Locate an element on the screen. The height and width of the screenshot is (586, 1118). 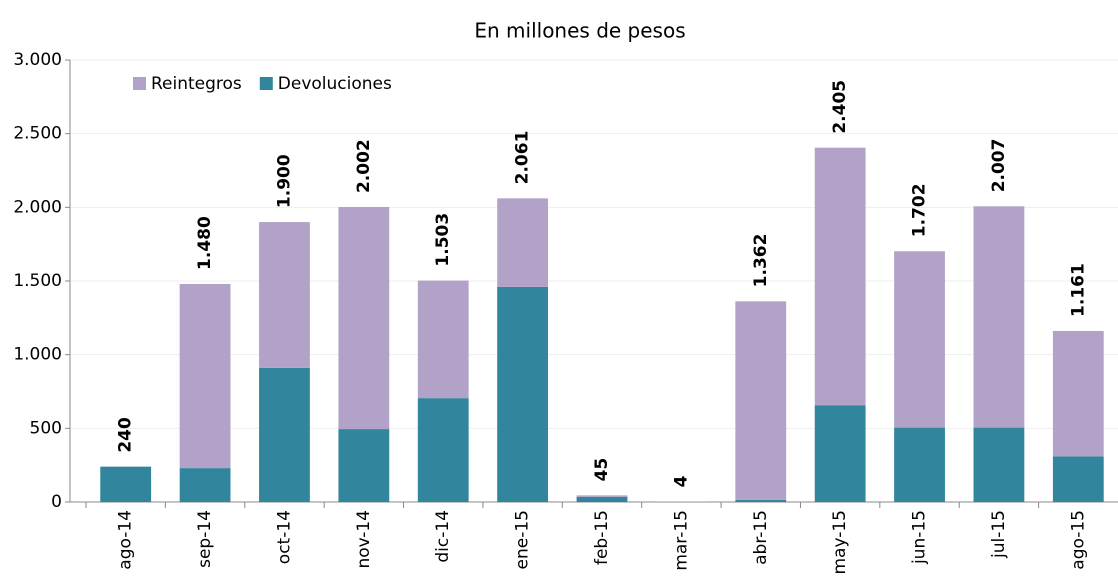
x-tick-label: ene-15 is located at coordinates (523, 539).